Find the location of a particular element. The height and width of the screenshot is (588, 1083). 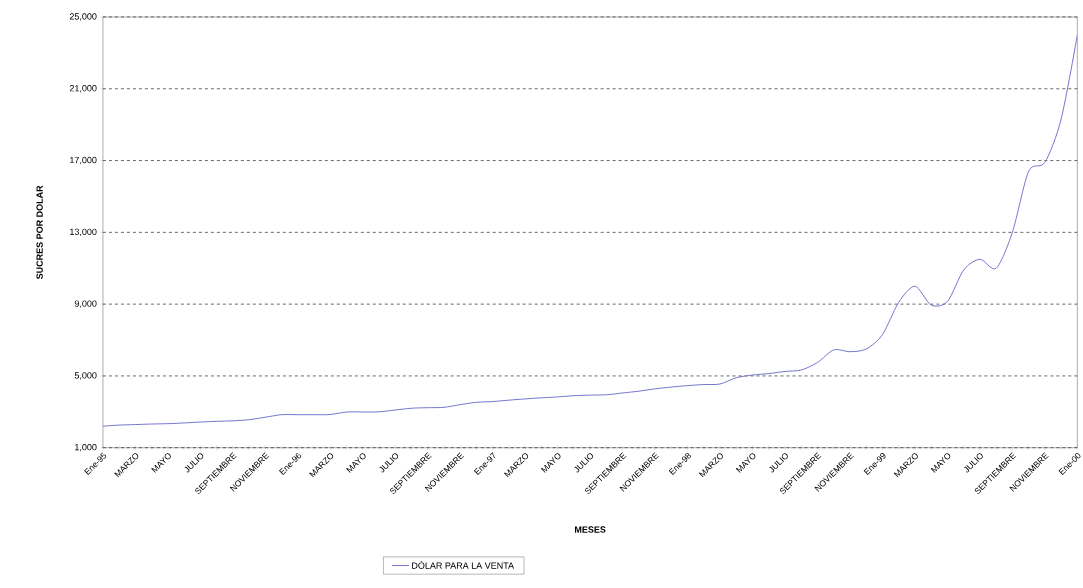

y-tick-label: 9,000 is located at coordinates (85, 304).